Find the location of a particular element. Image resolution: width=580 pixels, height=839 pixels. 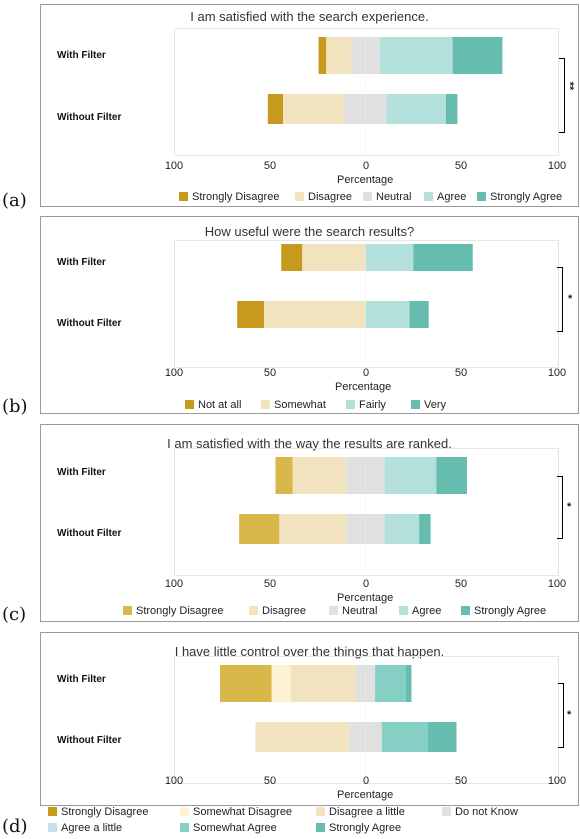

legend-item: Do not Know is located at coordinates (480, 812).